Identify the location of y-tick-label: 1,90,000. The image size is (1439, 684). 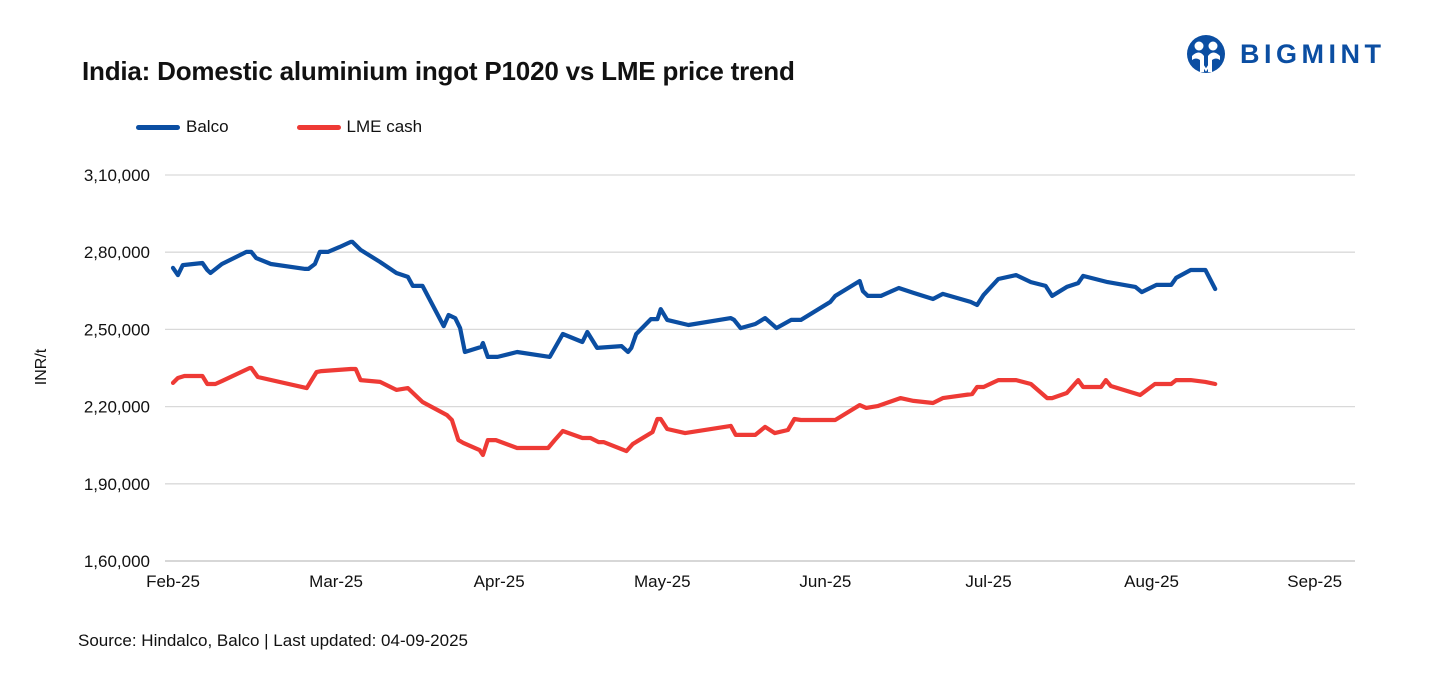
(117, 484).